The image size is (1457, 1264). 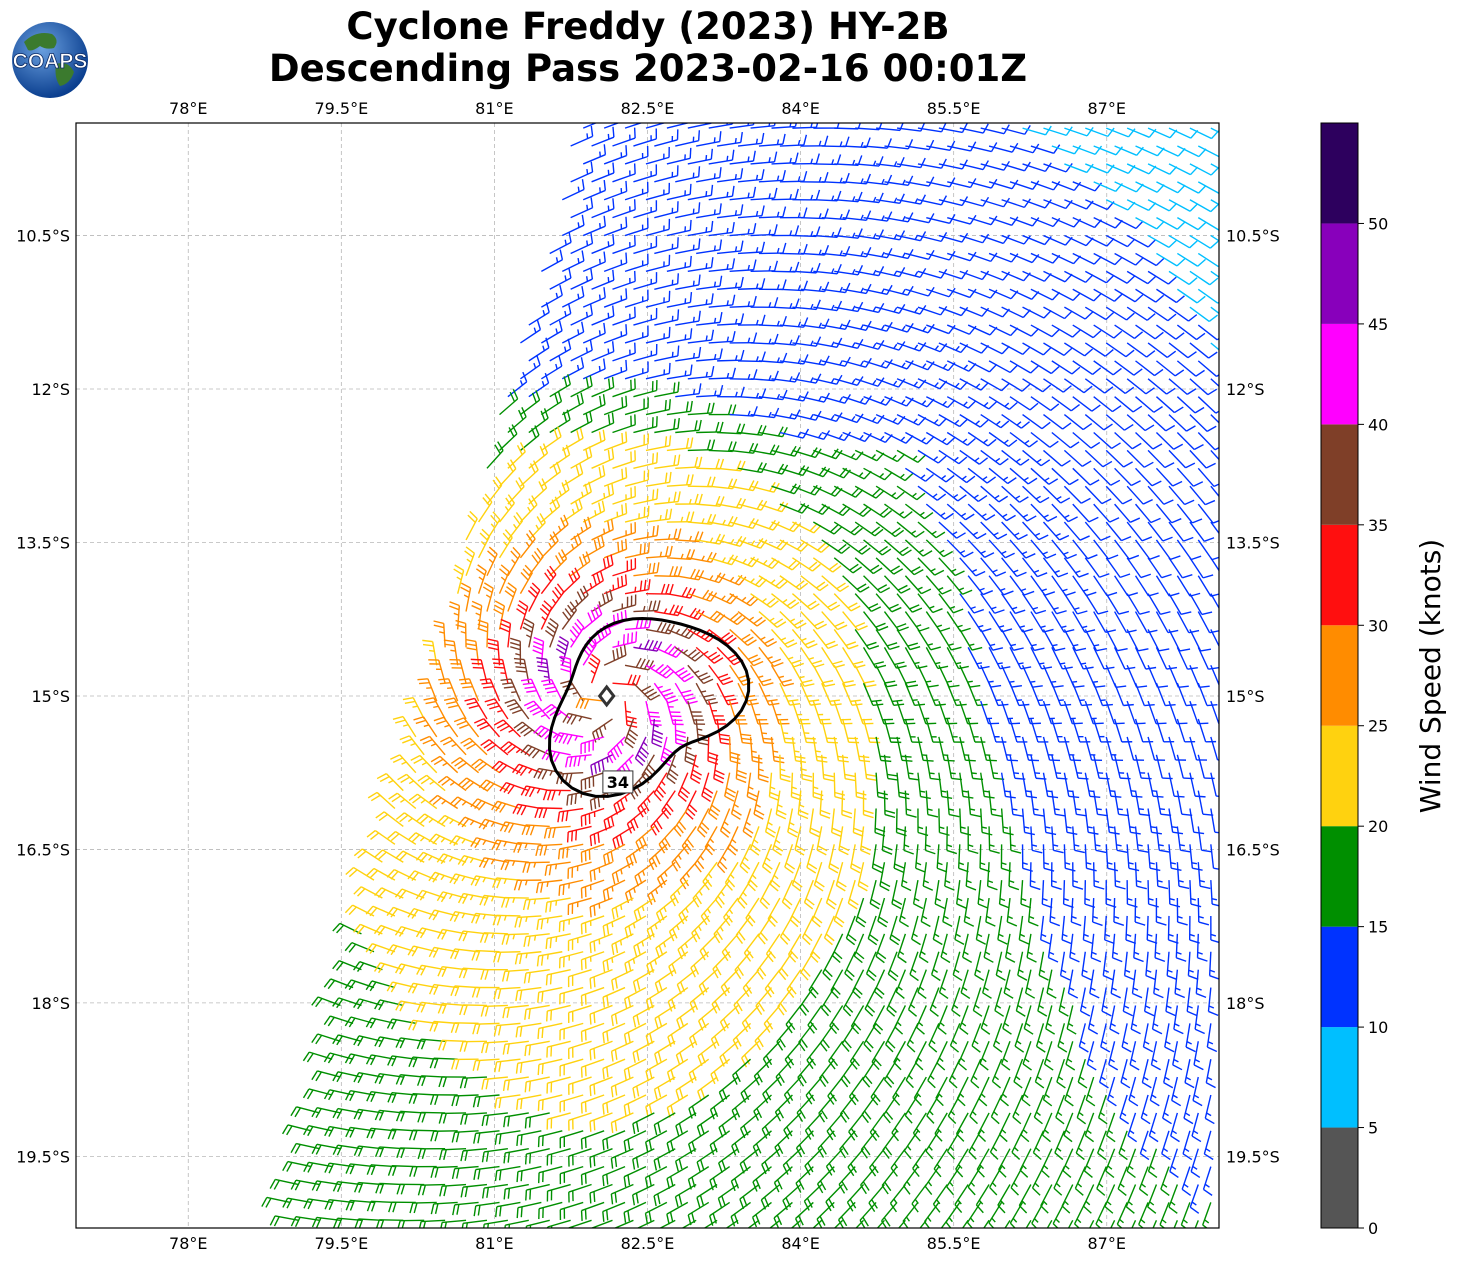 I want to click on title-line-2: Descending Pass 2023-02-16 00:01Z, so click(x=648, y=68).